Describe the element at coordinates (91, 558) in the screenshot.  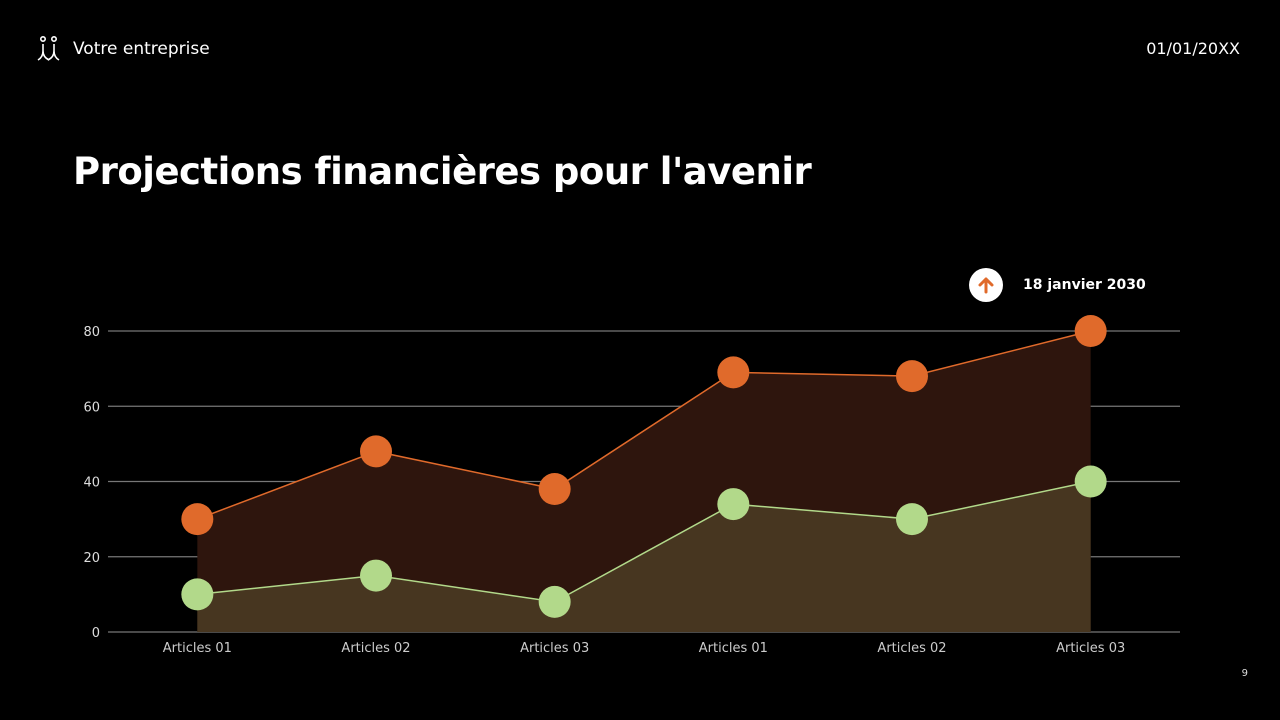
I see `y-tick-label: 20` at that location.